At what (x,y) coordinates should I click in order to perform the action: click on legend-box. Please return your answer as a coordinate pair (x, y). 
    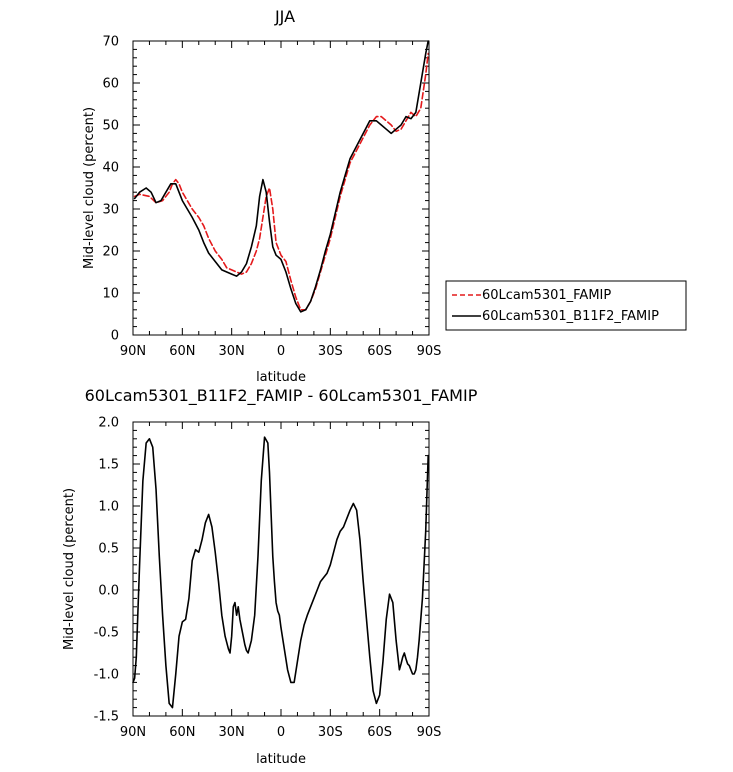
    Looking at the image, I should click on (566, 305).